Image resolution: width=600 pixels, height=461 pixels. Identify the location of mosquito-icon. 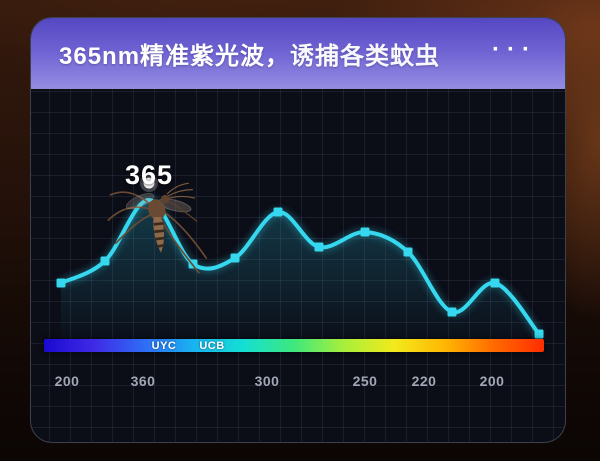
(157, 228).